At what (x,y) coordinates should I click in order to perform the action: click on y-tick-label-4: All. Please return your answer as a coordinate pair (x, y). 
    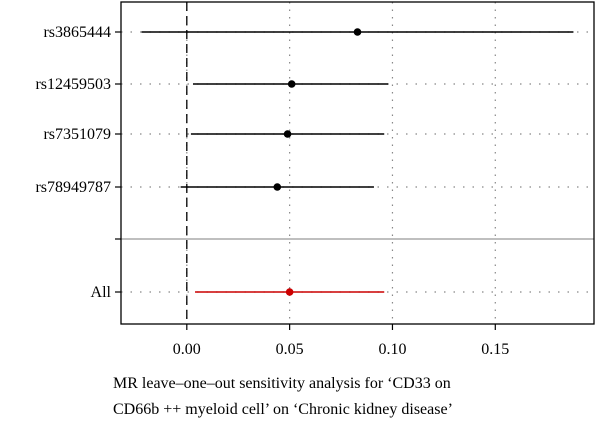
    Looking at the image, I should click on (101, 292).